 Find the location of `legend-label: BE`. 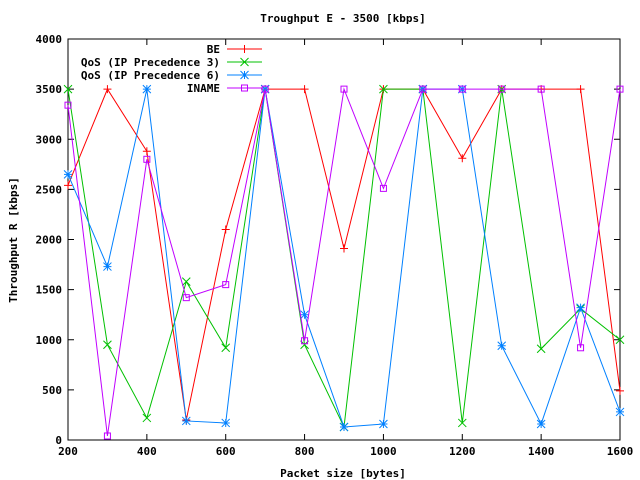

legend-label: BE is located at coordinates (213, 49).